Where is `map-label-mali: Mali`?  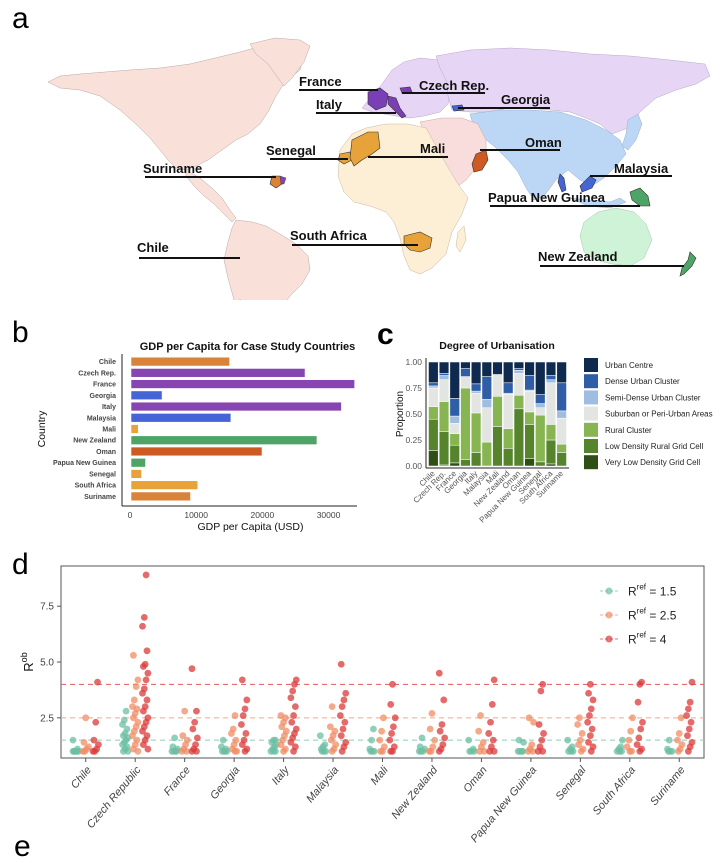
map-label-mali: Mali is located at coordinates (432, 148).